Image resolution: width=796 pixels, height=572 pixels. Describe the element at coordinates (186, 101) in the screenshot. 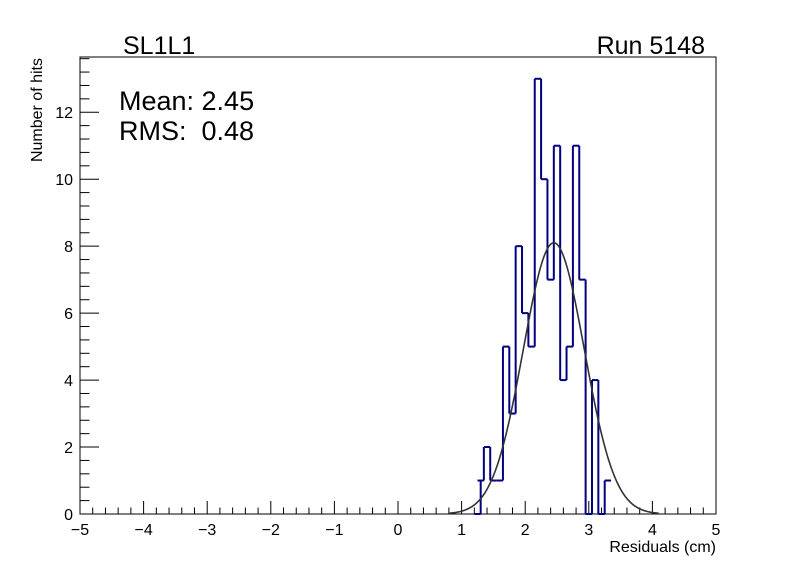

I see `stats-mean: Mean: 2.45` at that location.